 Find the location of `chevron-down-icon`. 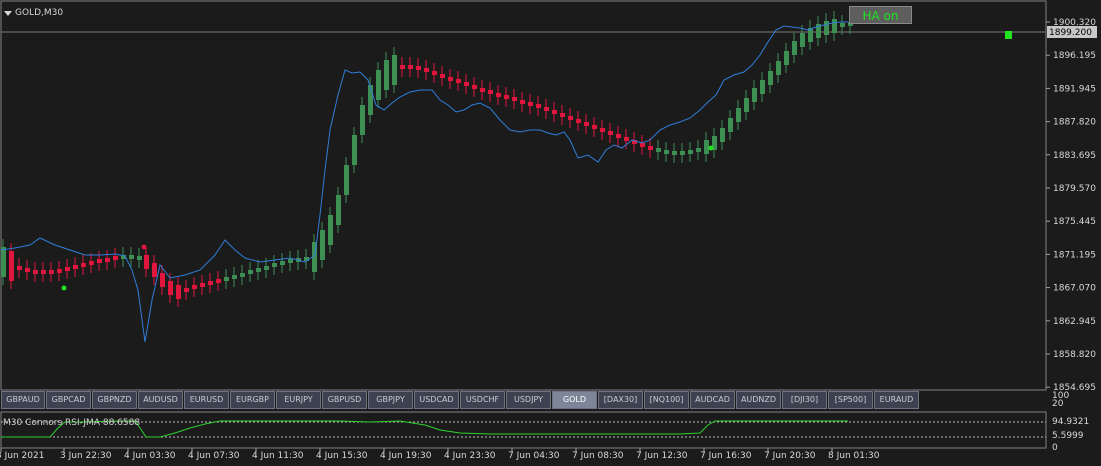

chevron-down-icon is located at coordinates (8, 13).